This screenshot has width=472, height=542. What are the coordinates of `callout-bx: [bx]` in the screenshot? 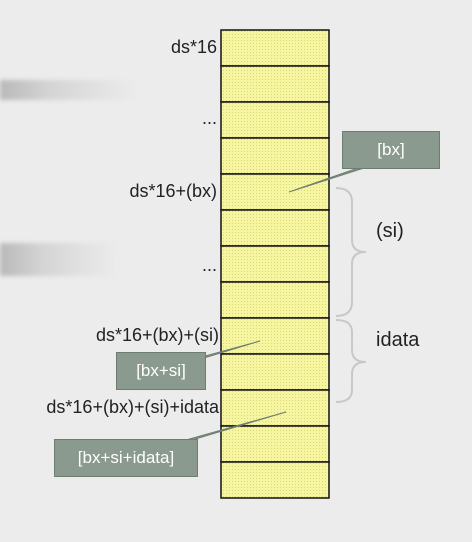 It's located at (391, 150).